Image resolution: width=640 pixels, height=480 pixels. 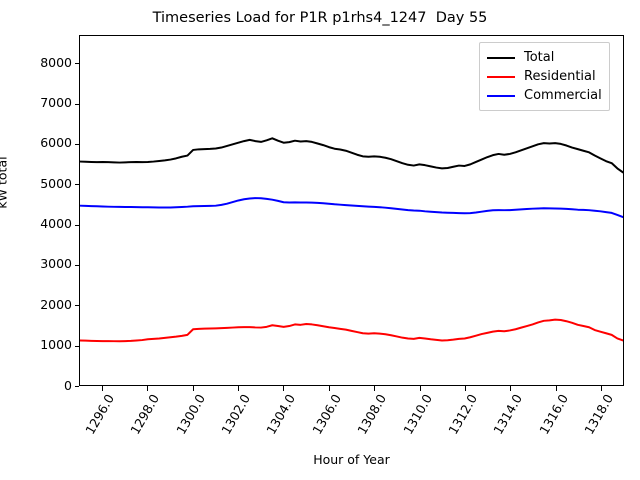 What do you see at coordinates (599, 414) in the screenshot?
I see `x-tick-label: 1318.0` at bounding box center [599, 414].